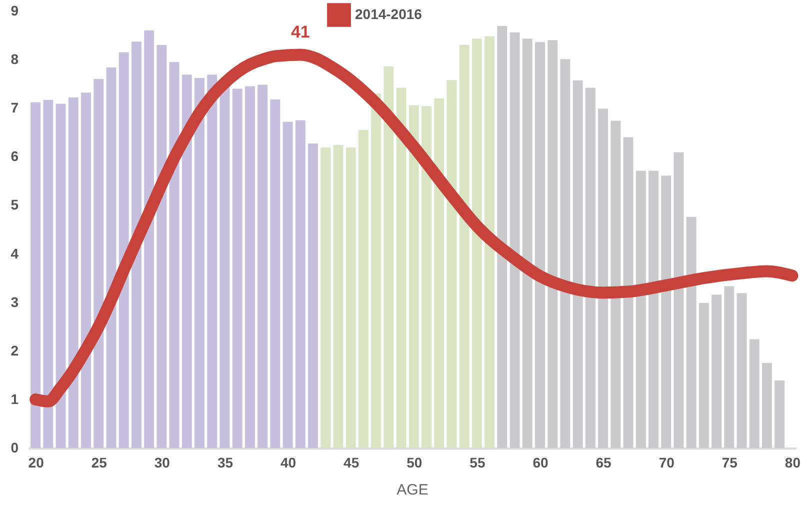 Image resolution: width=808 pixels, height=512 pixels. What do you see at coordinates (792, 462) in the screenshot?
I see `x-tick-label: 80` at bounding box center [792, 462].